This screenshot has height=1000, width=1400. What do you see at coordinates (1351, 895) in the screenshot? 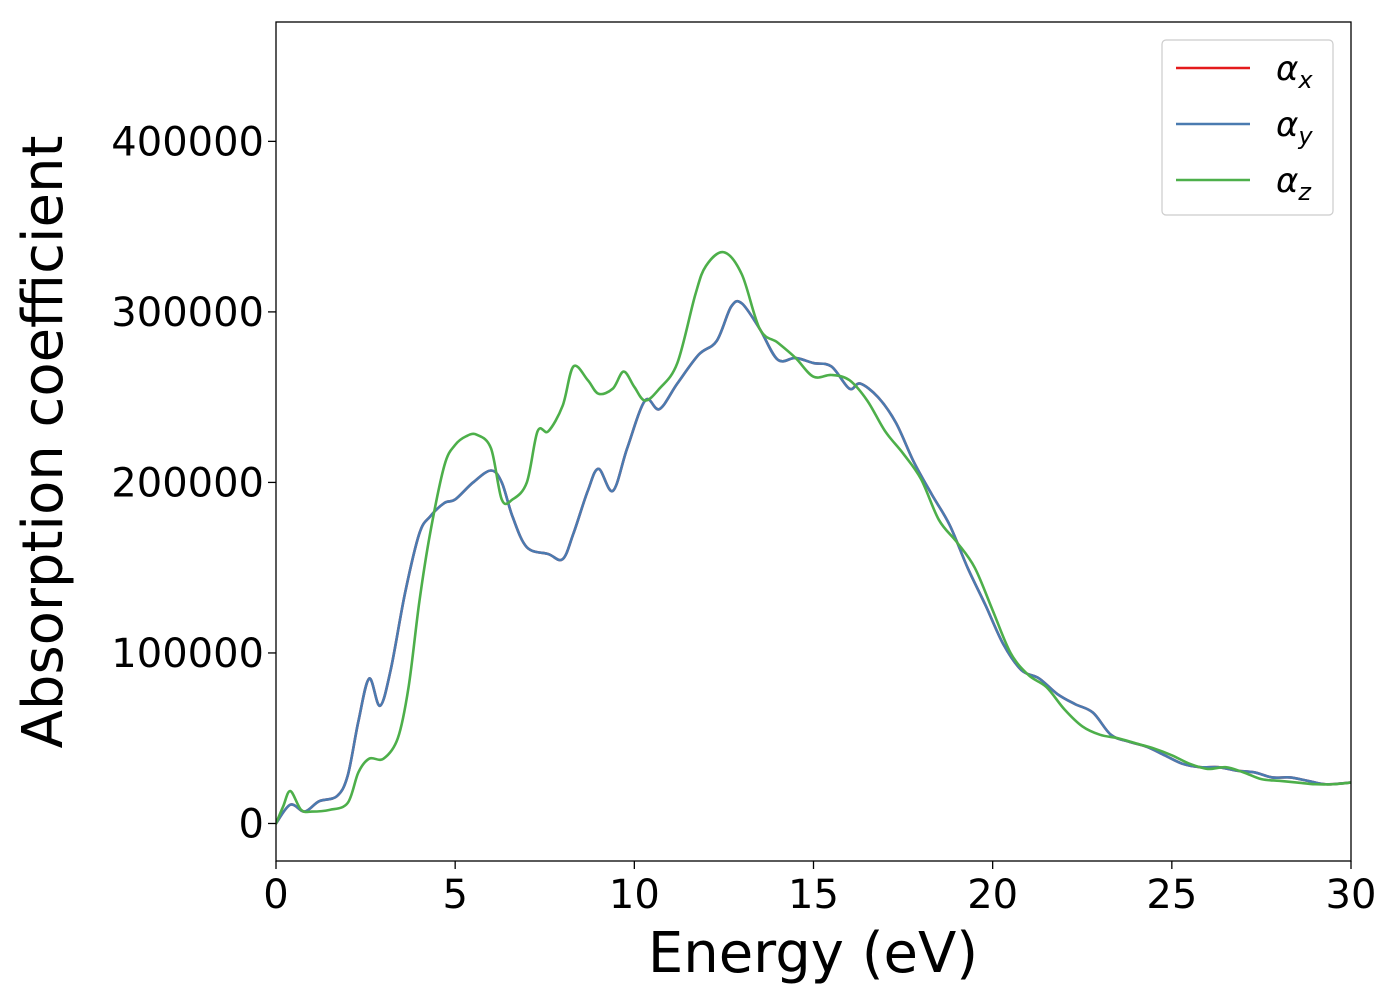
I see `x-tick-label: 30` at bounding box center [1351, 895].